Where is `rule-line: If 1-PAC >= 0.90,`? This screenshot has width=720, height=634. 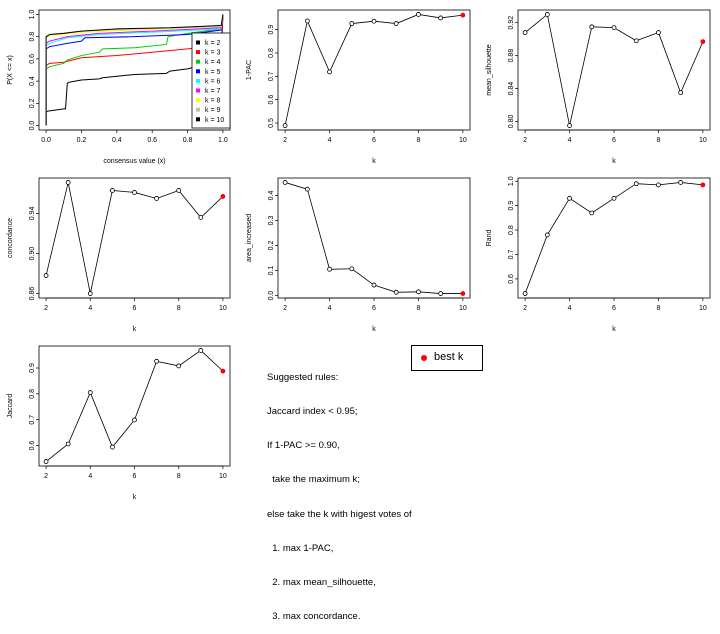
rule-line: If 1-PAC >= 0.90, is located at coordinates (303, 446).